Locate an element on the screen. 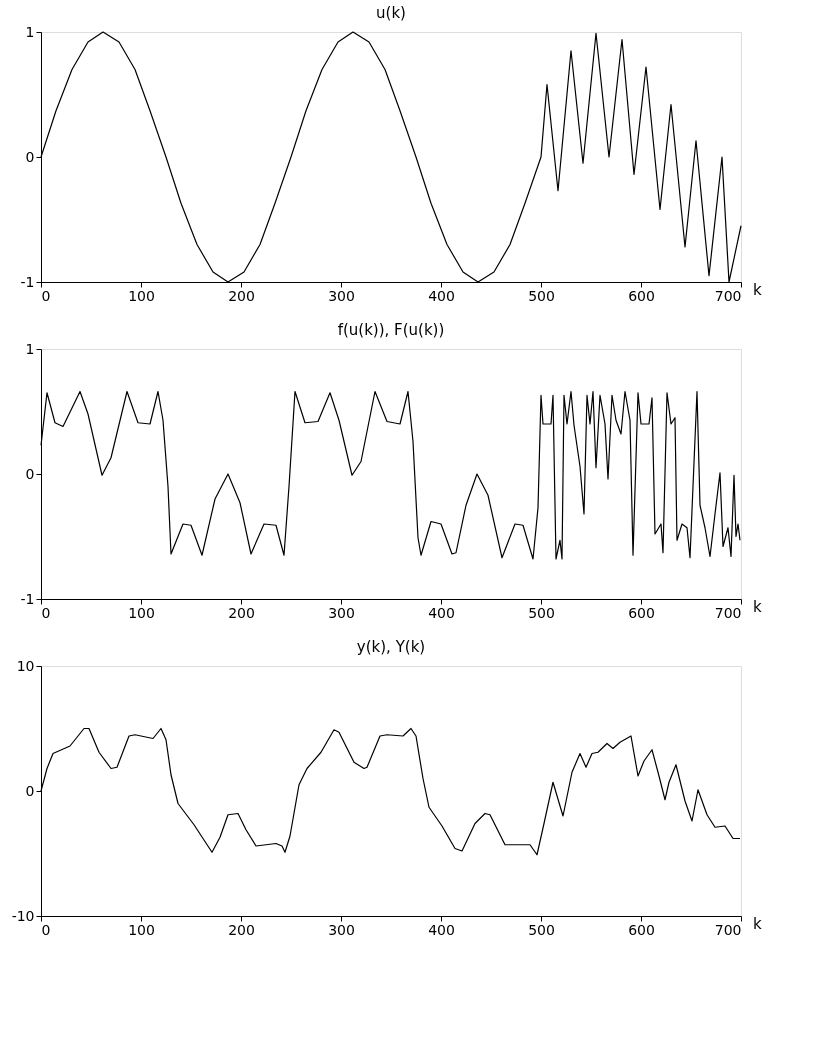 This screenshot has height=1048, width=822. chart-title: y(k), Y(k) is located at coordinates (391, 647).